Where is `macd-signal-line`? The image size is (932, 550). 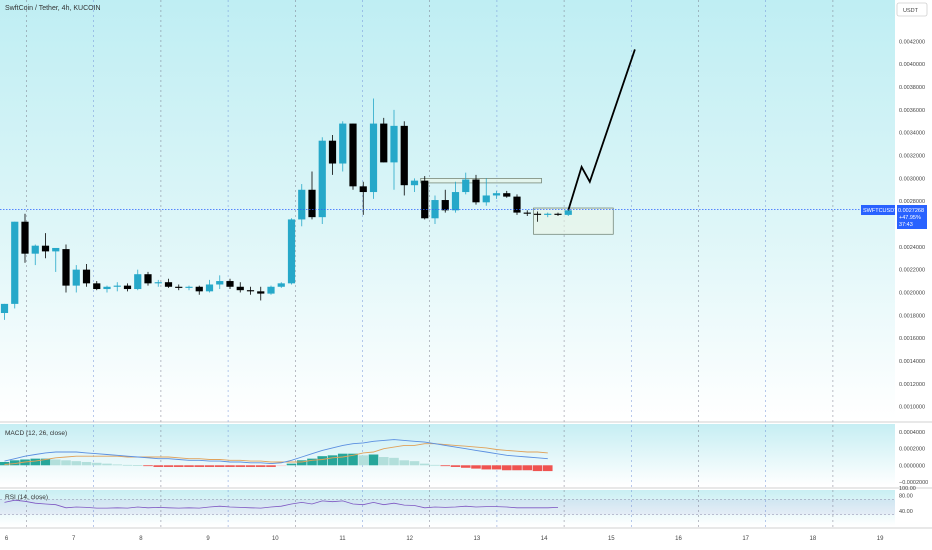
macd-signal-line is located at coordinates (276, 454).